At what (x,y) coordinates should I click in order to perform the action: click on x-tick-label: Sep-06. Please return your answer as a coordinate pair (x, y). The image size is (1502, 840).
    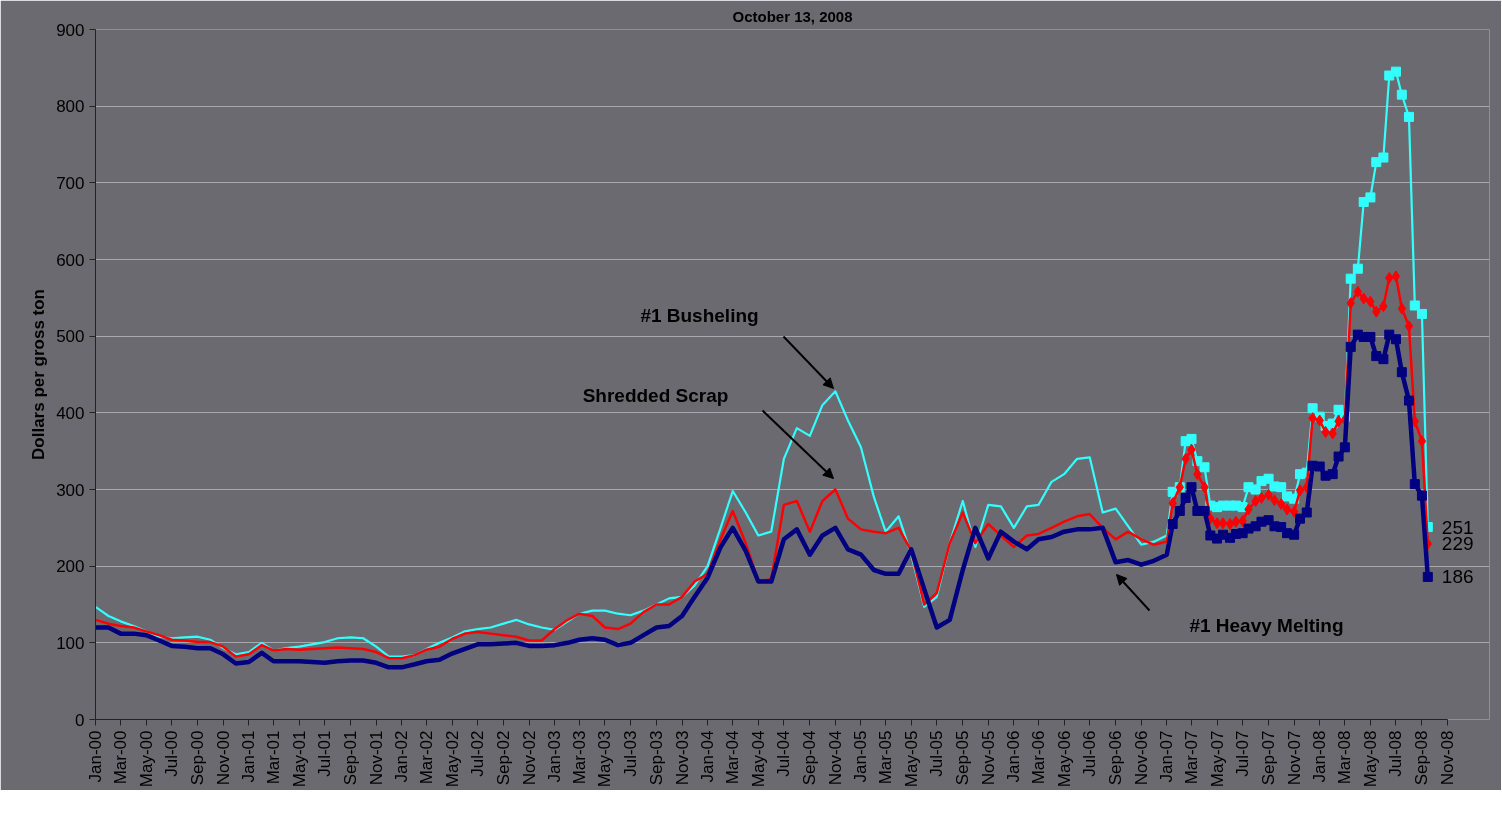
    Looking at the image, I should click on (1116, 758).